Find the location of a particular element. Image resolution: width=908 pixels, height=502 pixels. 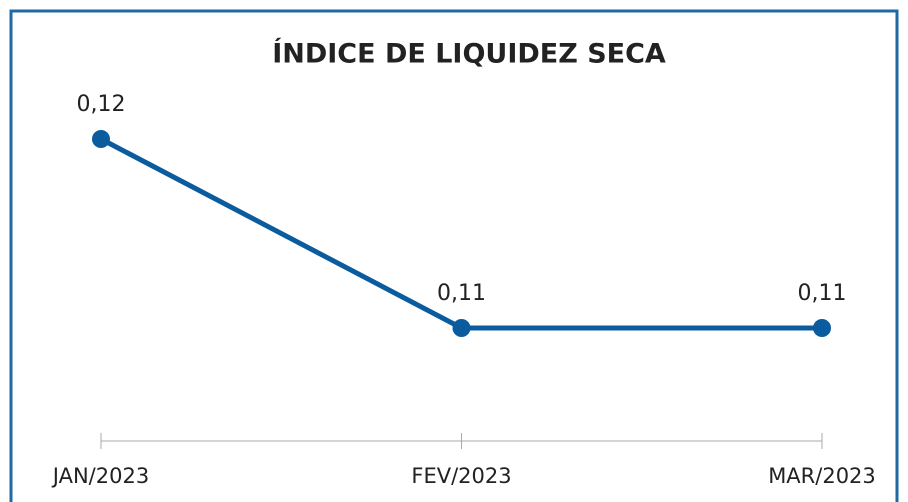

x-tick-label: JAN/2023 is located at coordinates (100, 476).